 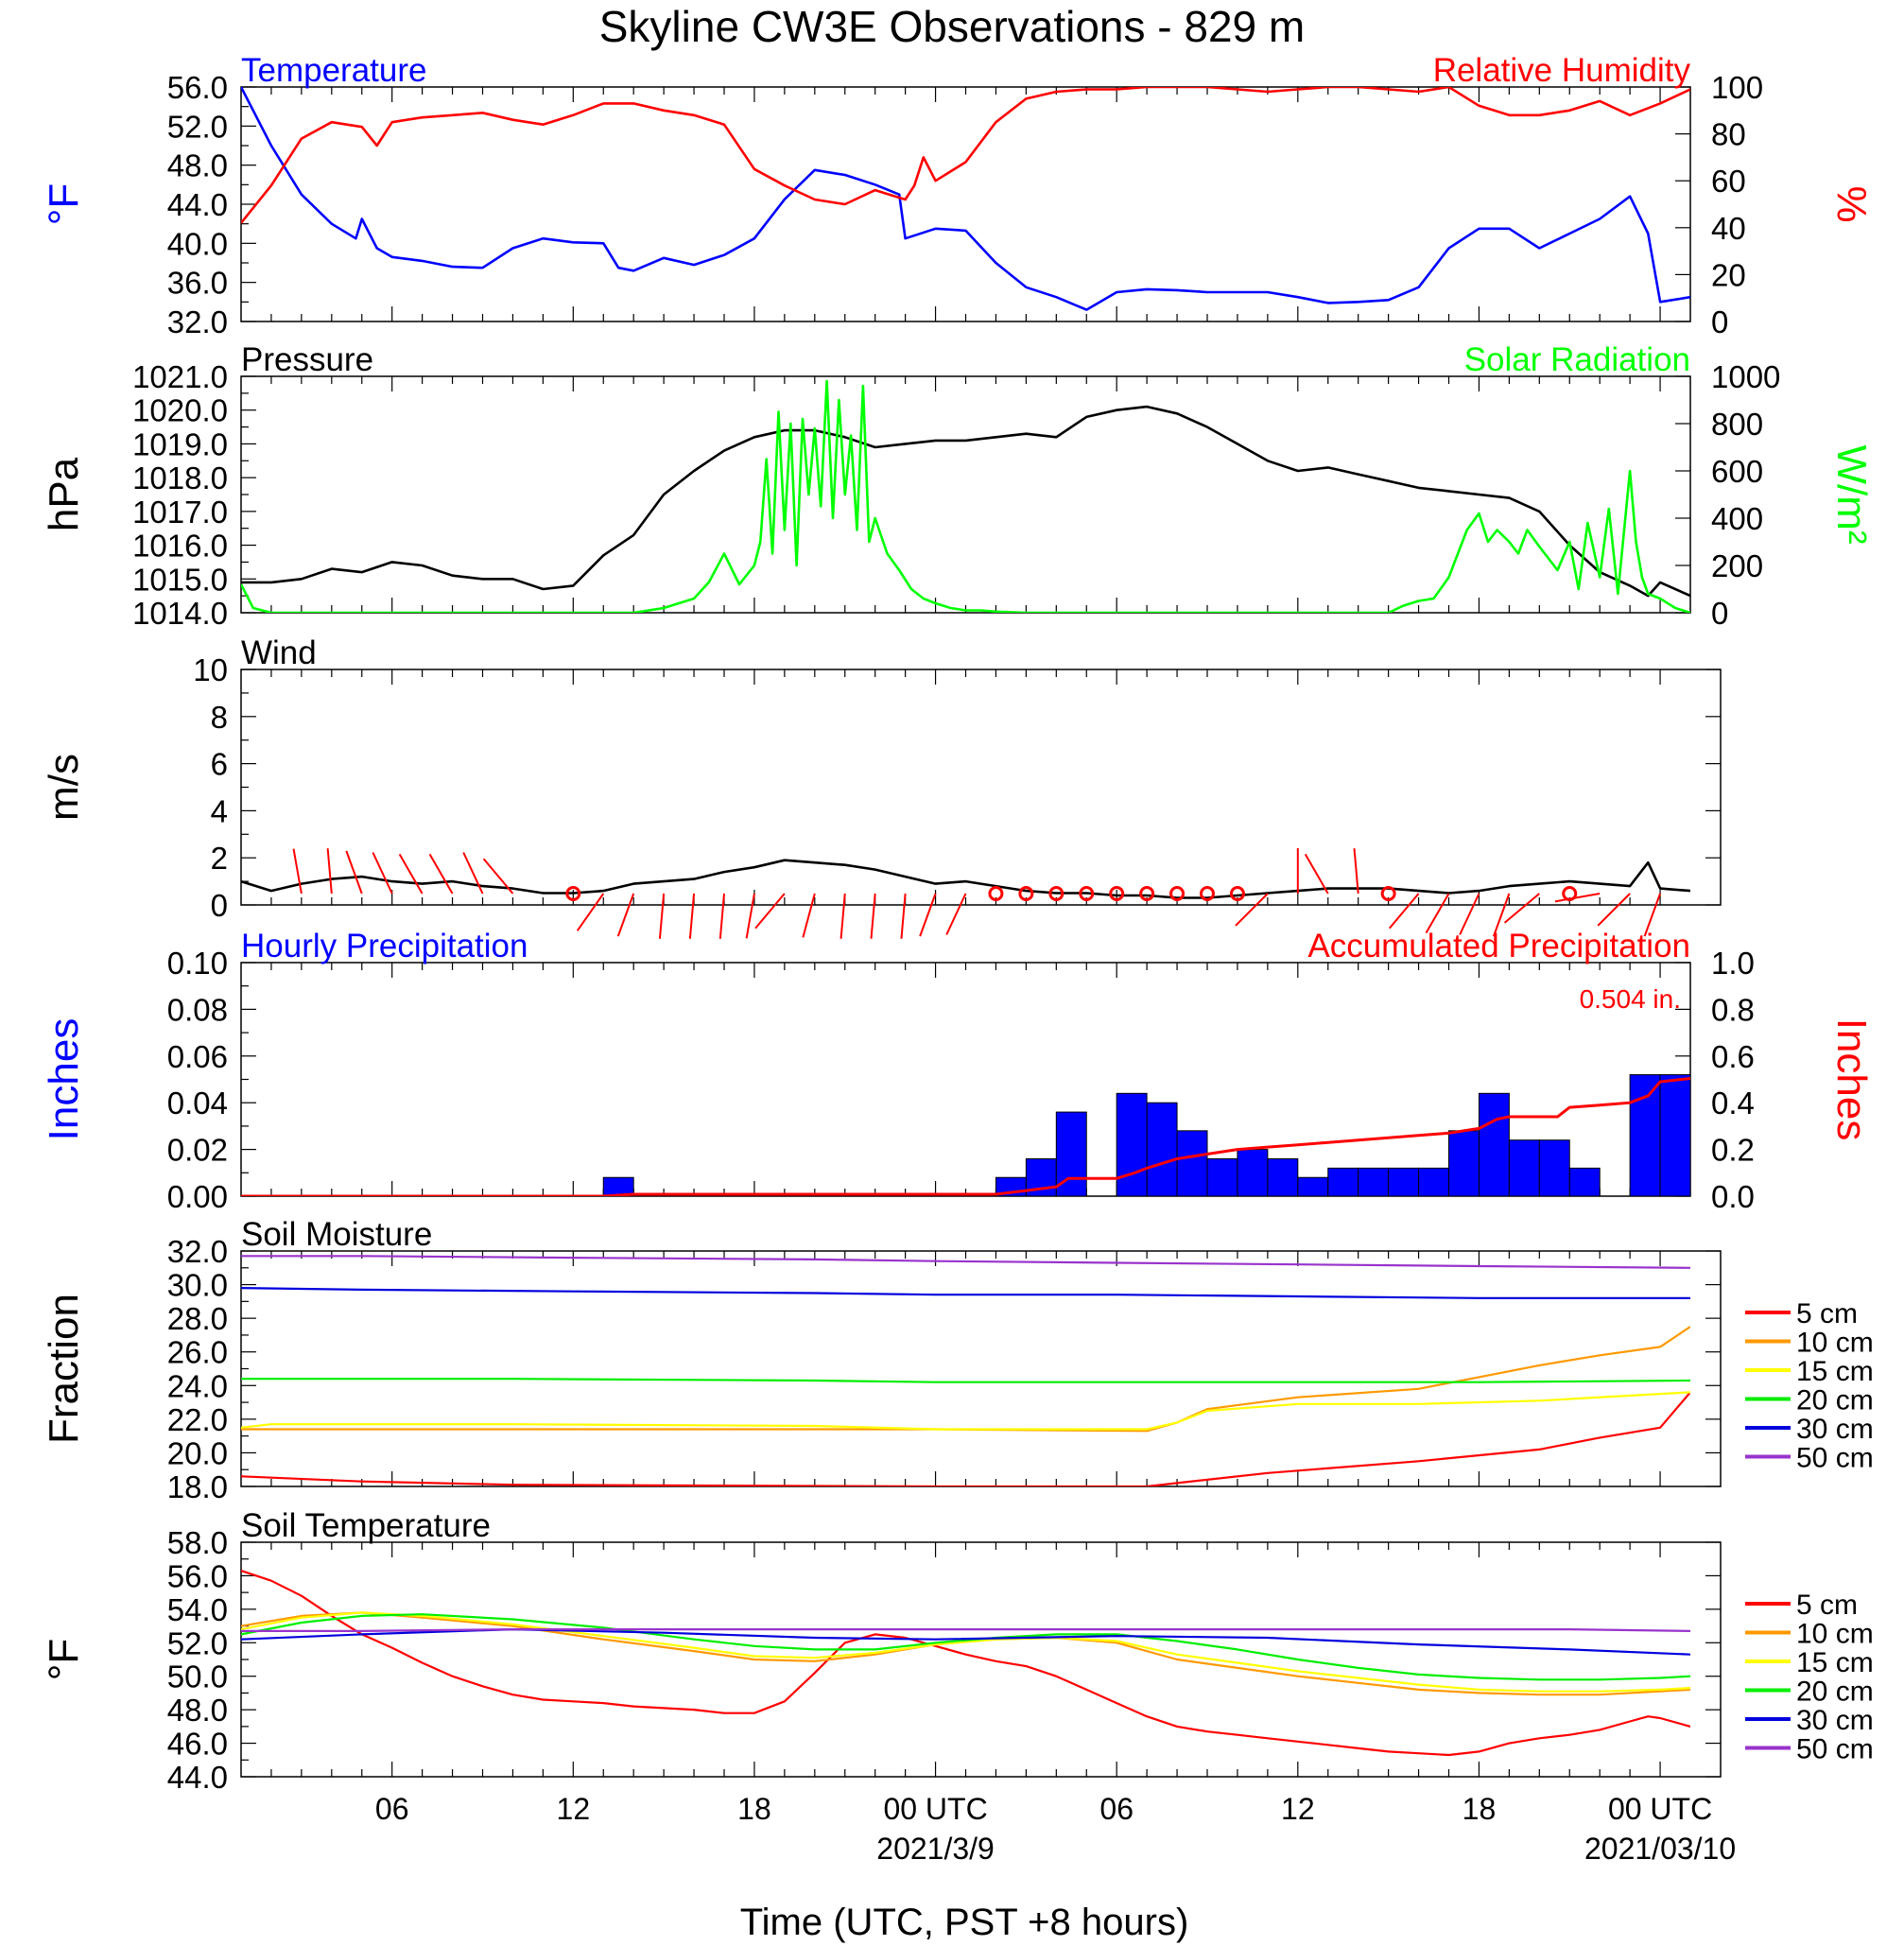 What do you see at coordinates (197, 284) in the screenshot?
I see `y-left-tick-label: 36.0` at bounding box center [197, 284].